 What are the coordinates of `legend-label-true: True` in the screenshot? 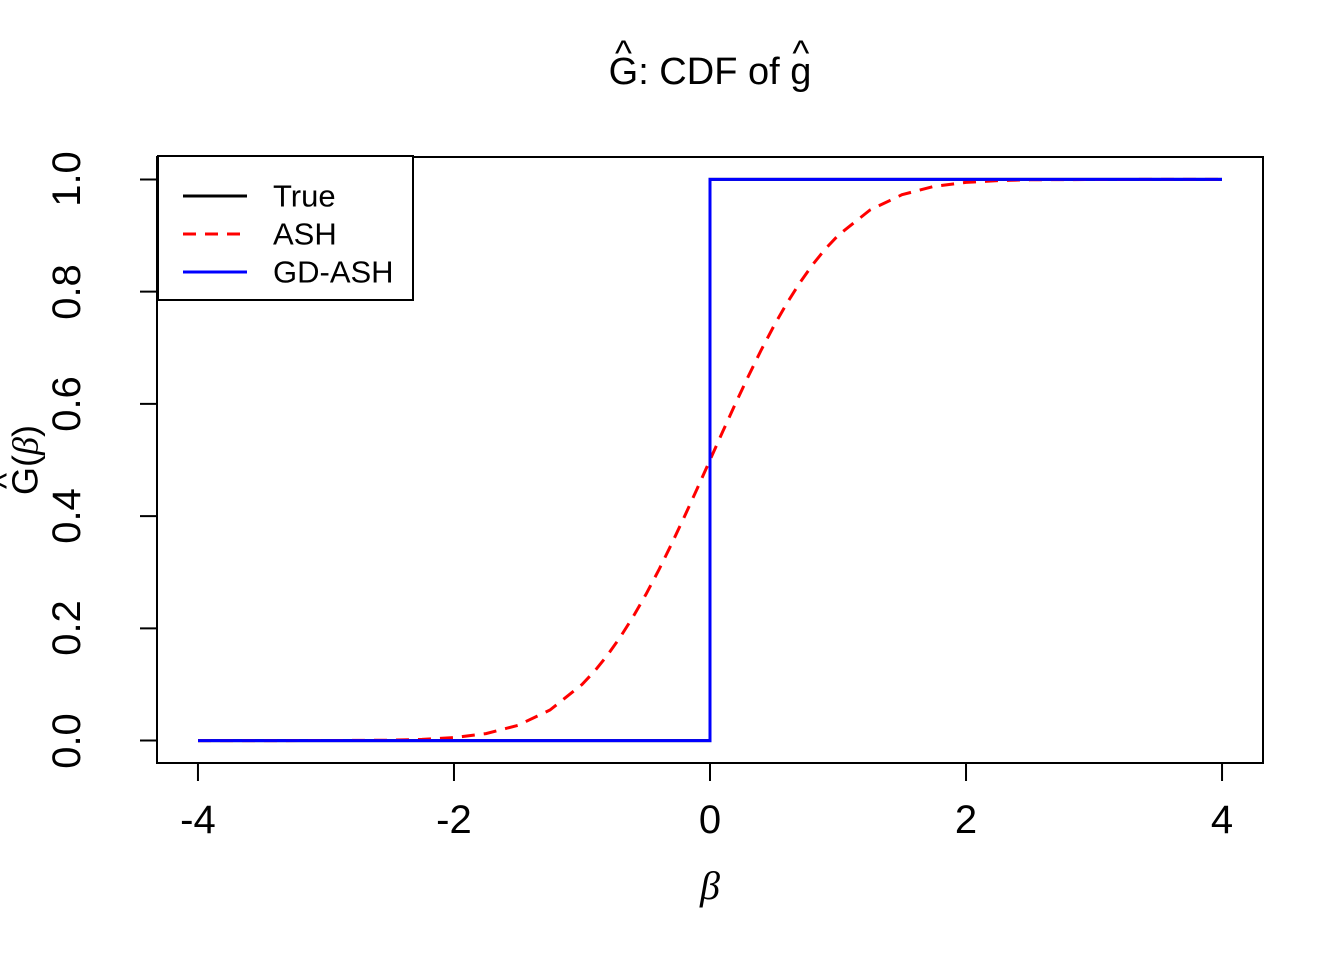 It's located at (304, 196).